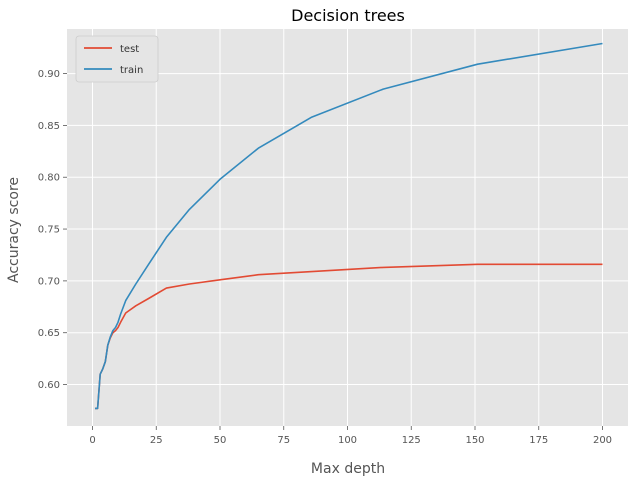 The image size is (640, 480). What do you see at coordinates (220, 440) in the screenshot?
I see `x-tick-label: 50` at bounding box center [220, 440].